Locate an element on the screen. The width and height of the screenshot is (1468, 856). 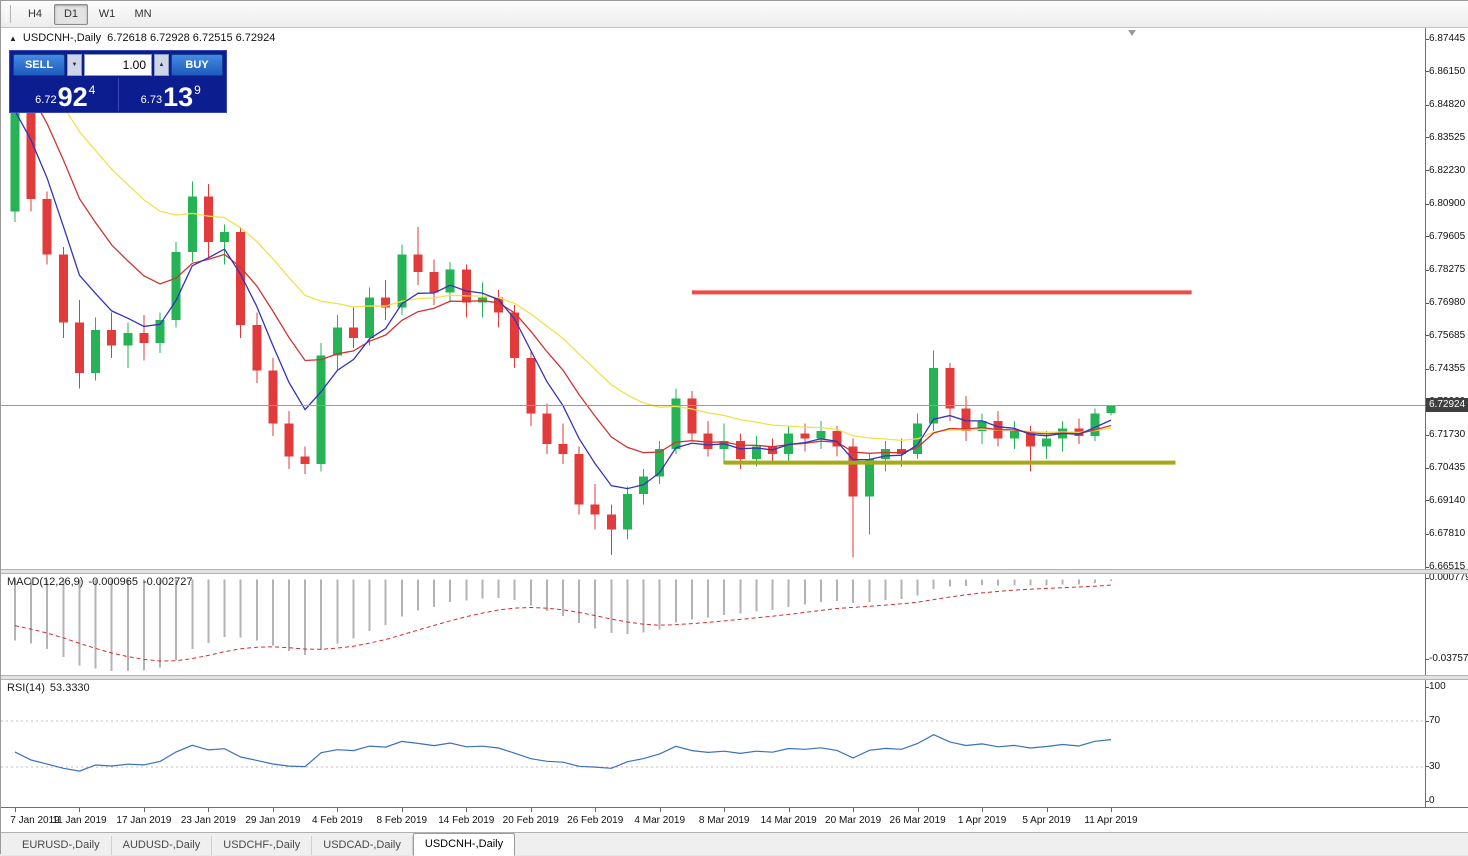
price-axis-label: 6.74355 is located at coordinates (1447, 369).